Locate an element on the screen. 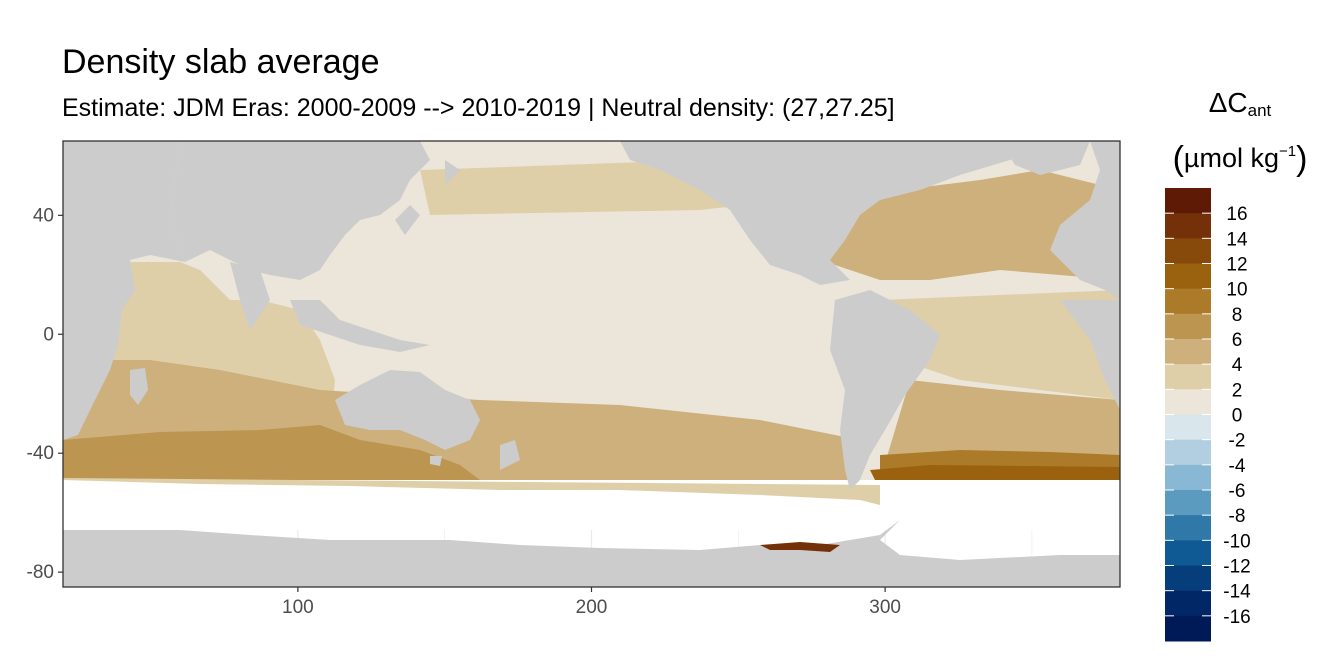 This screenshot has height=672, width=1344. legend-break-label: 6 is located at coordinates (1237, 340).